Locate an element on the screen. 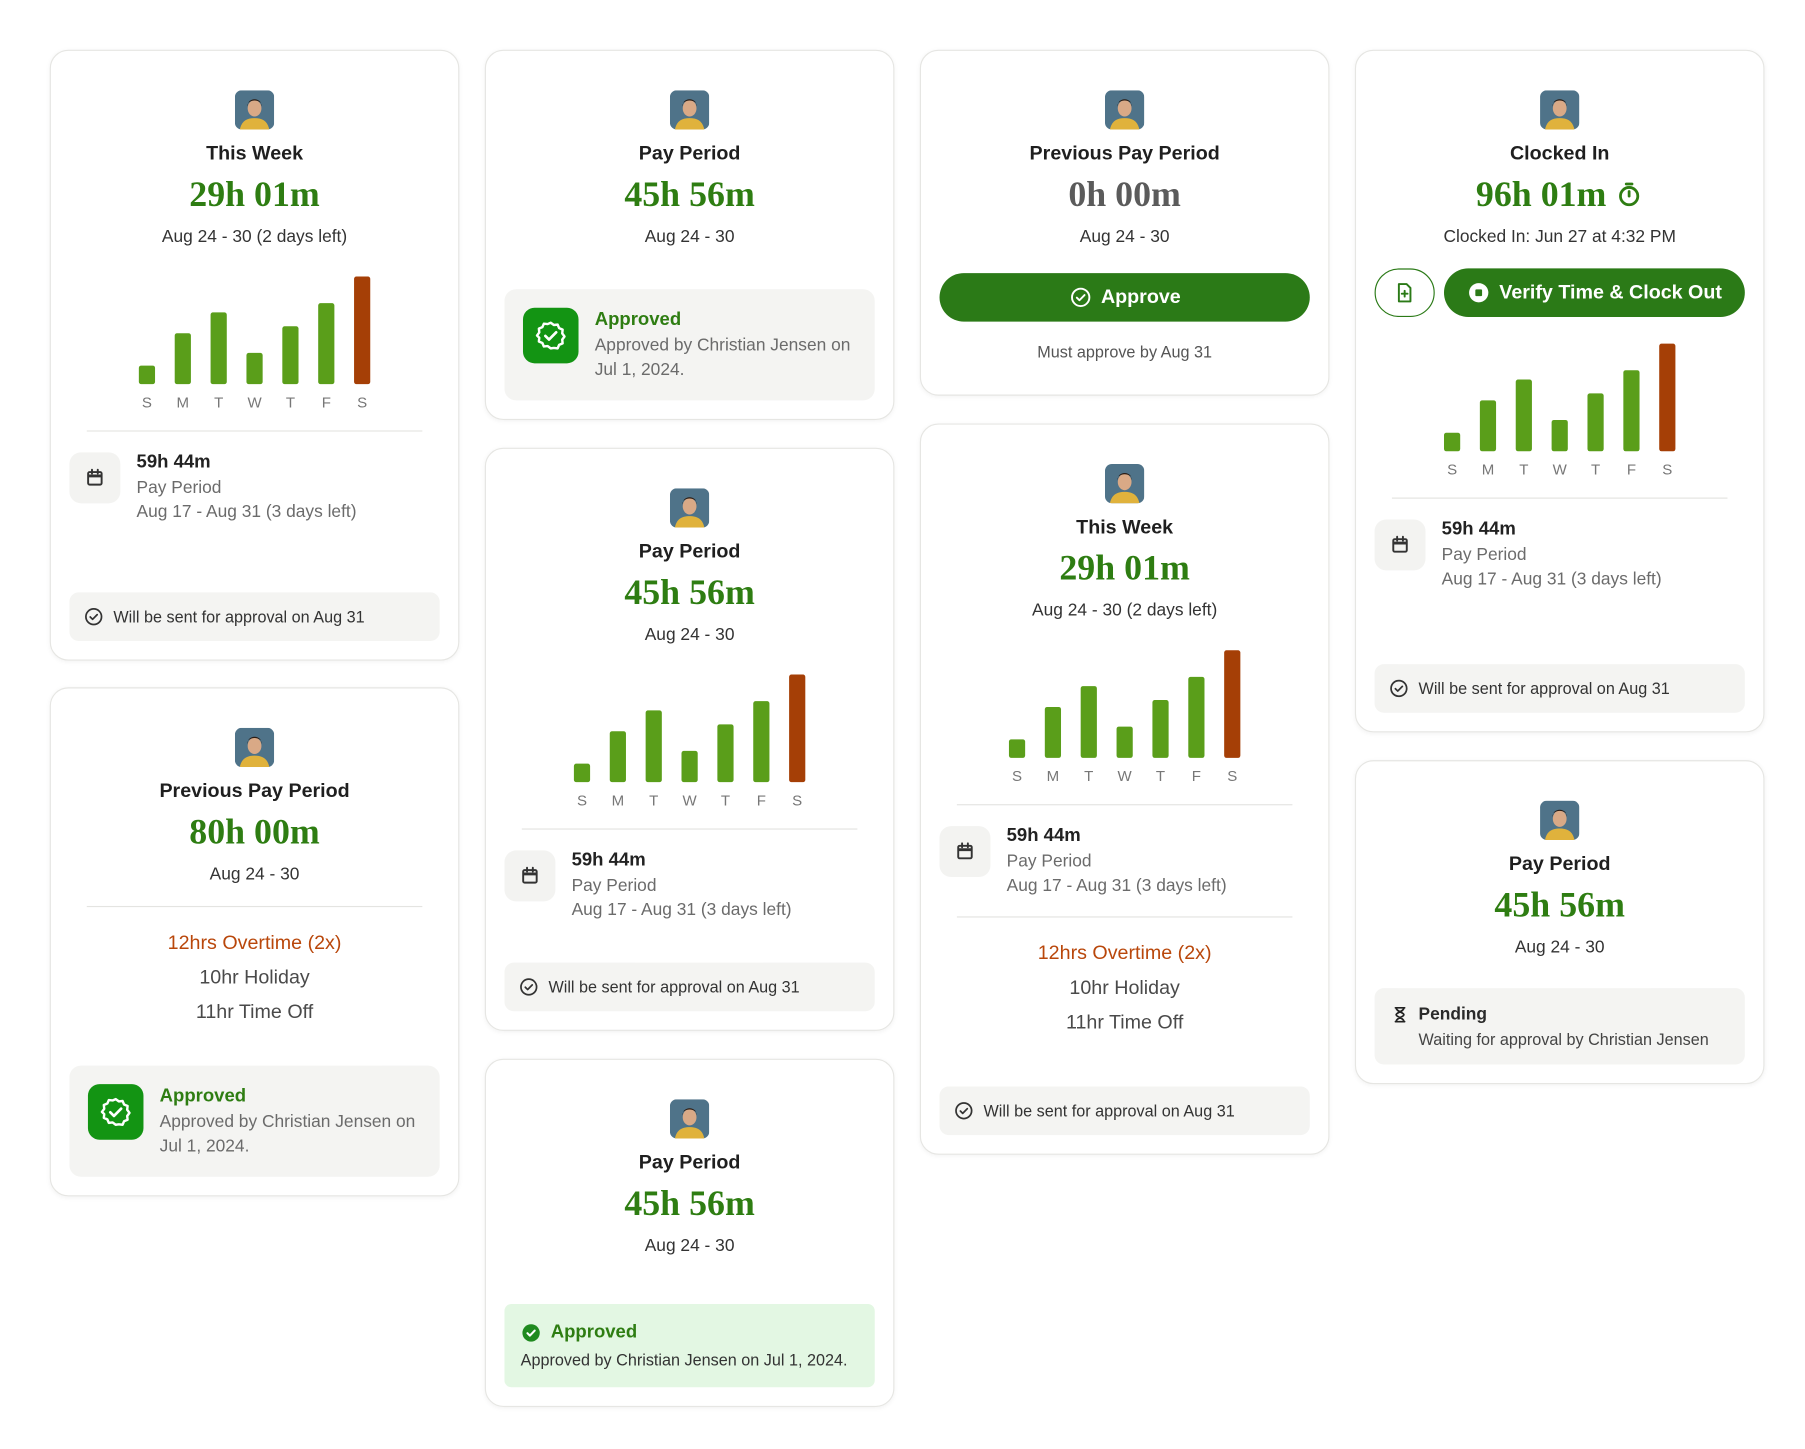 This screenshot has width=1805, height=1449. breakdown-item: 10hr Holiday is located at coordinates (1124, 987).